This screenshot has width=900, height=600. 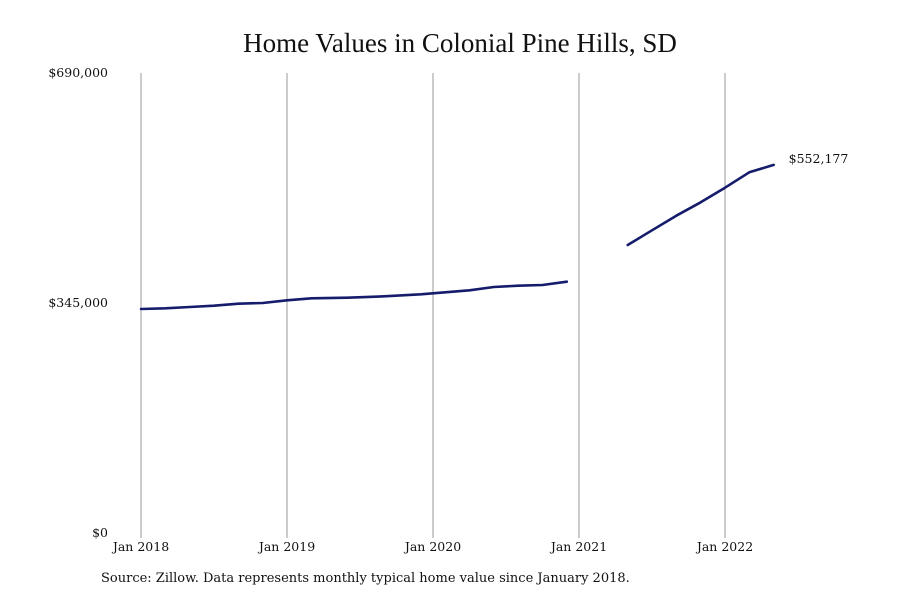 What do you see at coordinates (286, 546) in the screenshot?
I see `x-tick-label: Jan 2019` at bounding box center [286, 546].